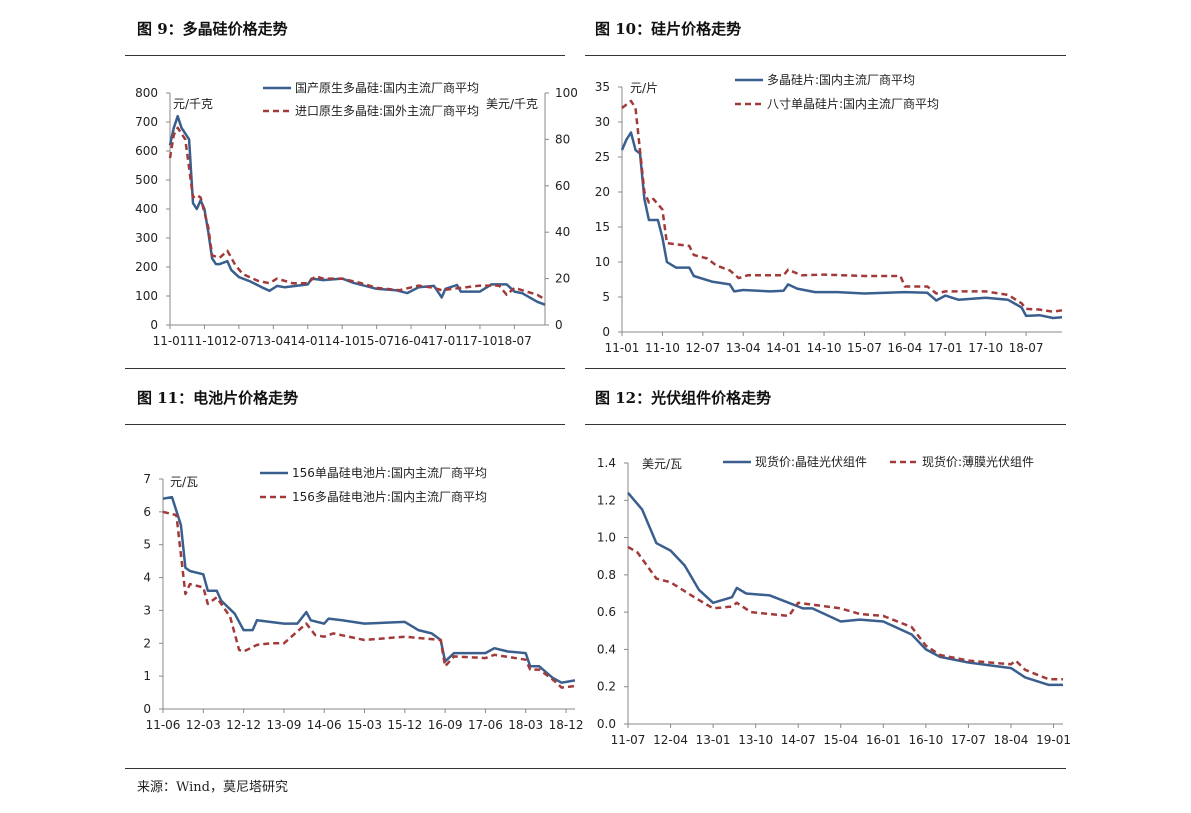  I want to click on y-tick-label: 400, so click(146, 209).